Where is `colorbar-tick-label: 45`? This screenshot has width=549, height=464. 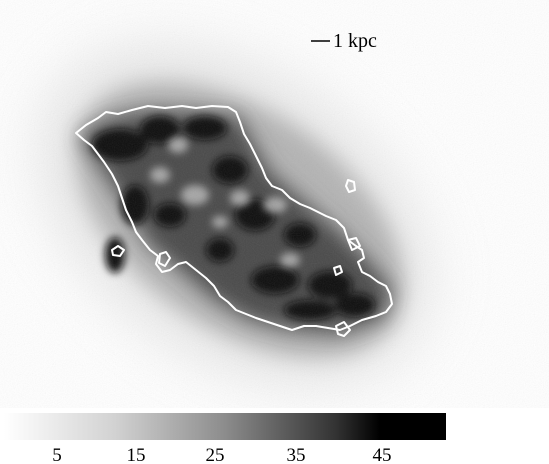 colorbar-tick-label: 45 is located at coordinates (382, 454).